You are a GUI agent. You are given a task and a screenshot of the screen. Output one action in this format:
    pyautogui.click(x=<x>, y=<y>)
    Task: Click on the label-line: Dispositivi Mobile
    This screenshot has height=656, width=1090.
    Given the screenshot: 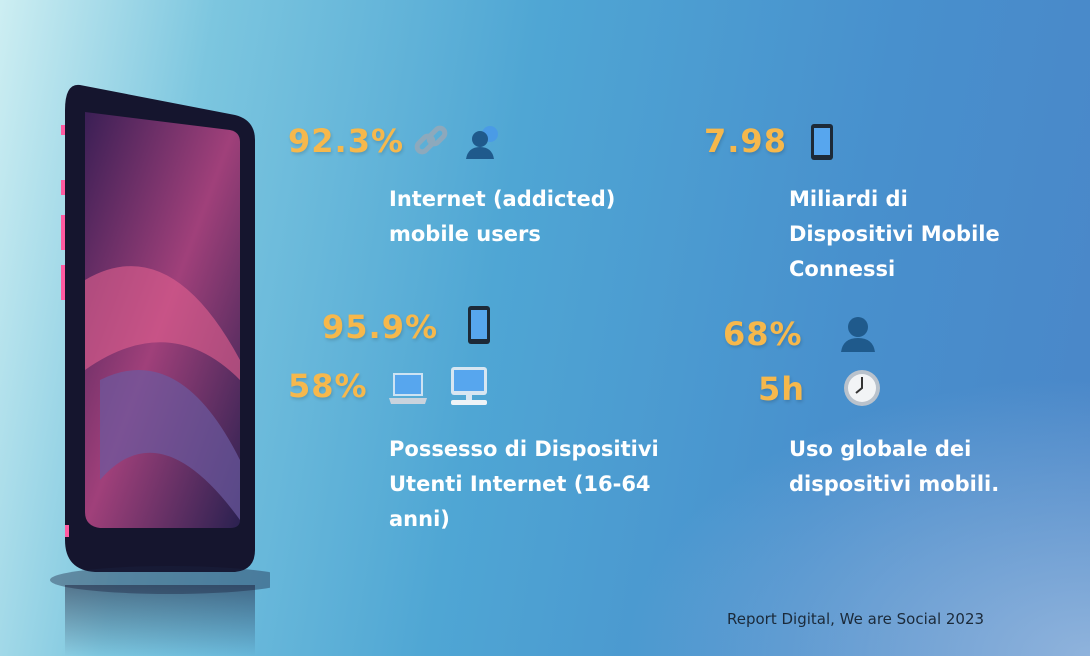 What is the action you would take?
    pyautogui.click(x=894, y=234)
    